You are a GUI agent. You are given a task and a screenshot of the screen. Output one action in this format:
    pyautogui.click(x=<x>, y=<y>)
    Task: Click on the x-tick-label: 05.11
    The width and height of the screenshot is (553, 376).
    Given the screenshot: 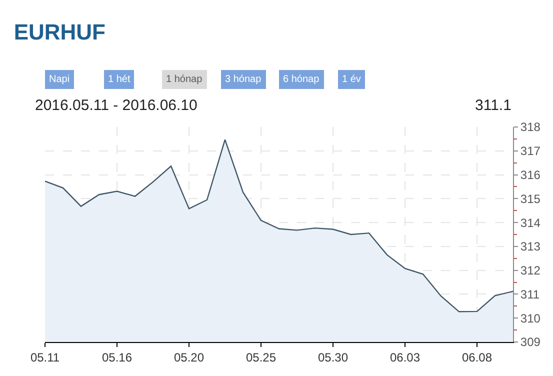 What is the action you would take?
    pyautogui.click(x=45, y=357)
    